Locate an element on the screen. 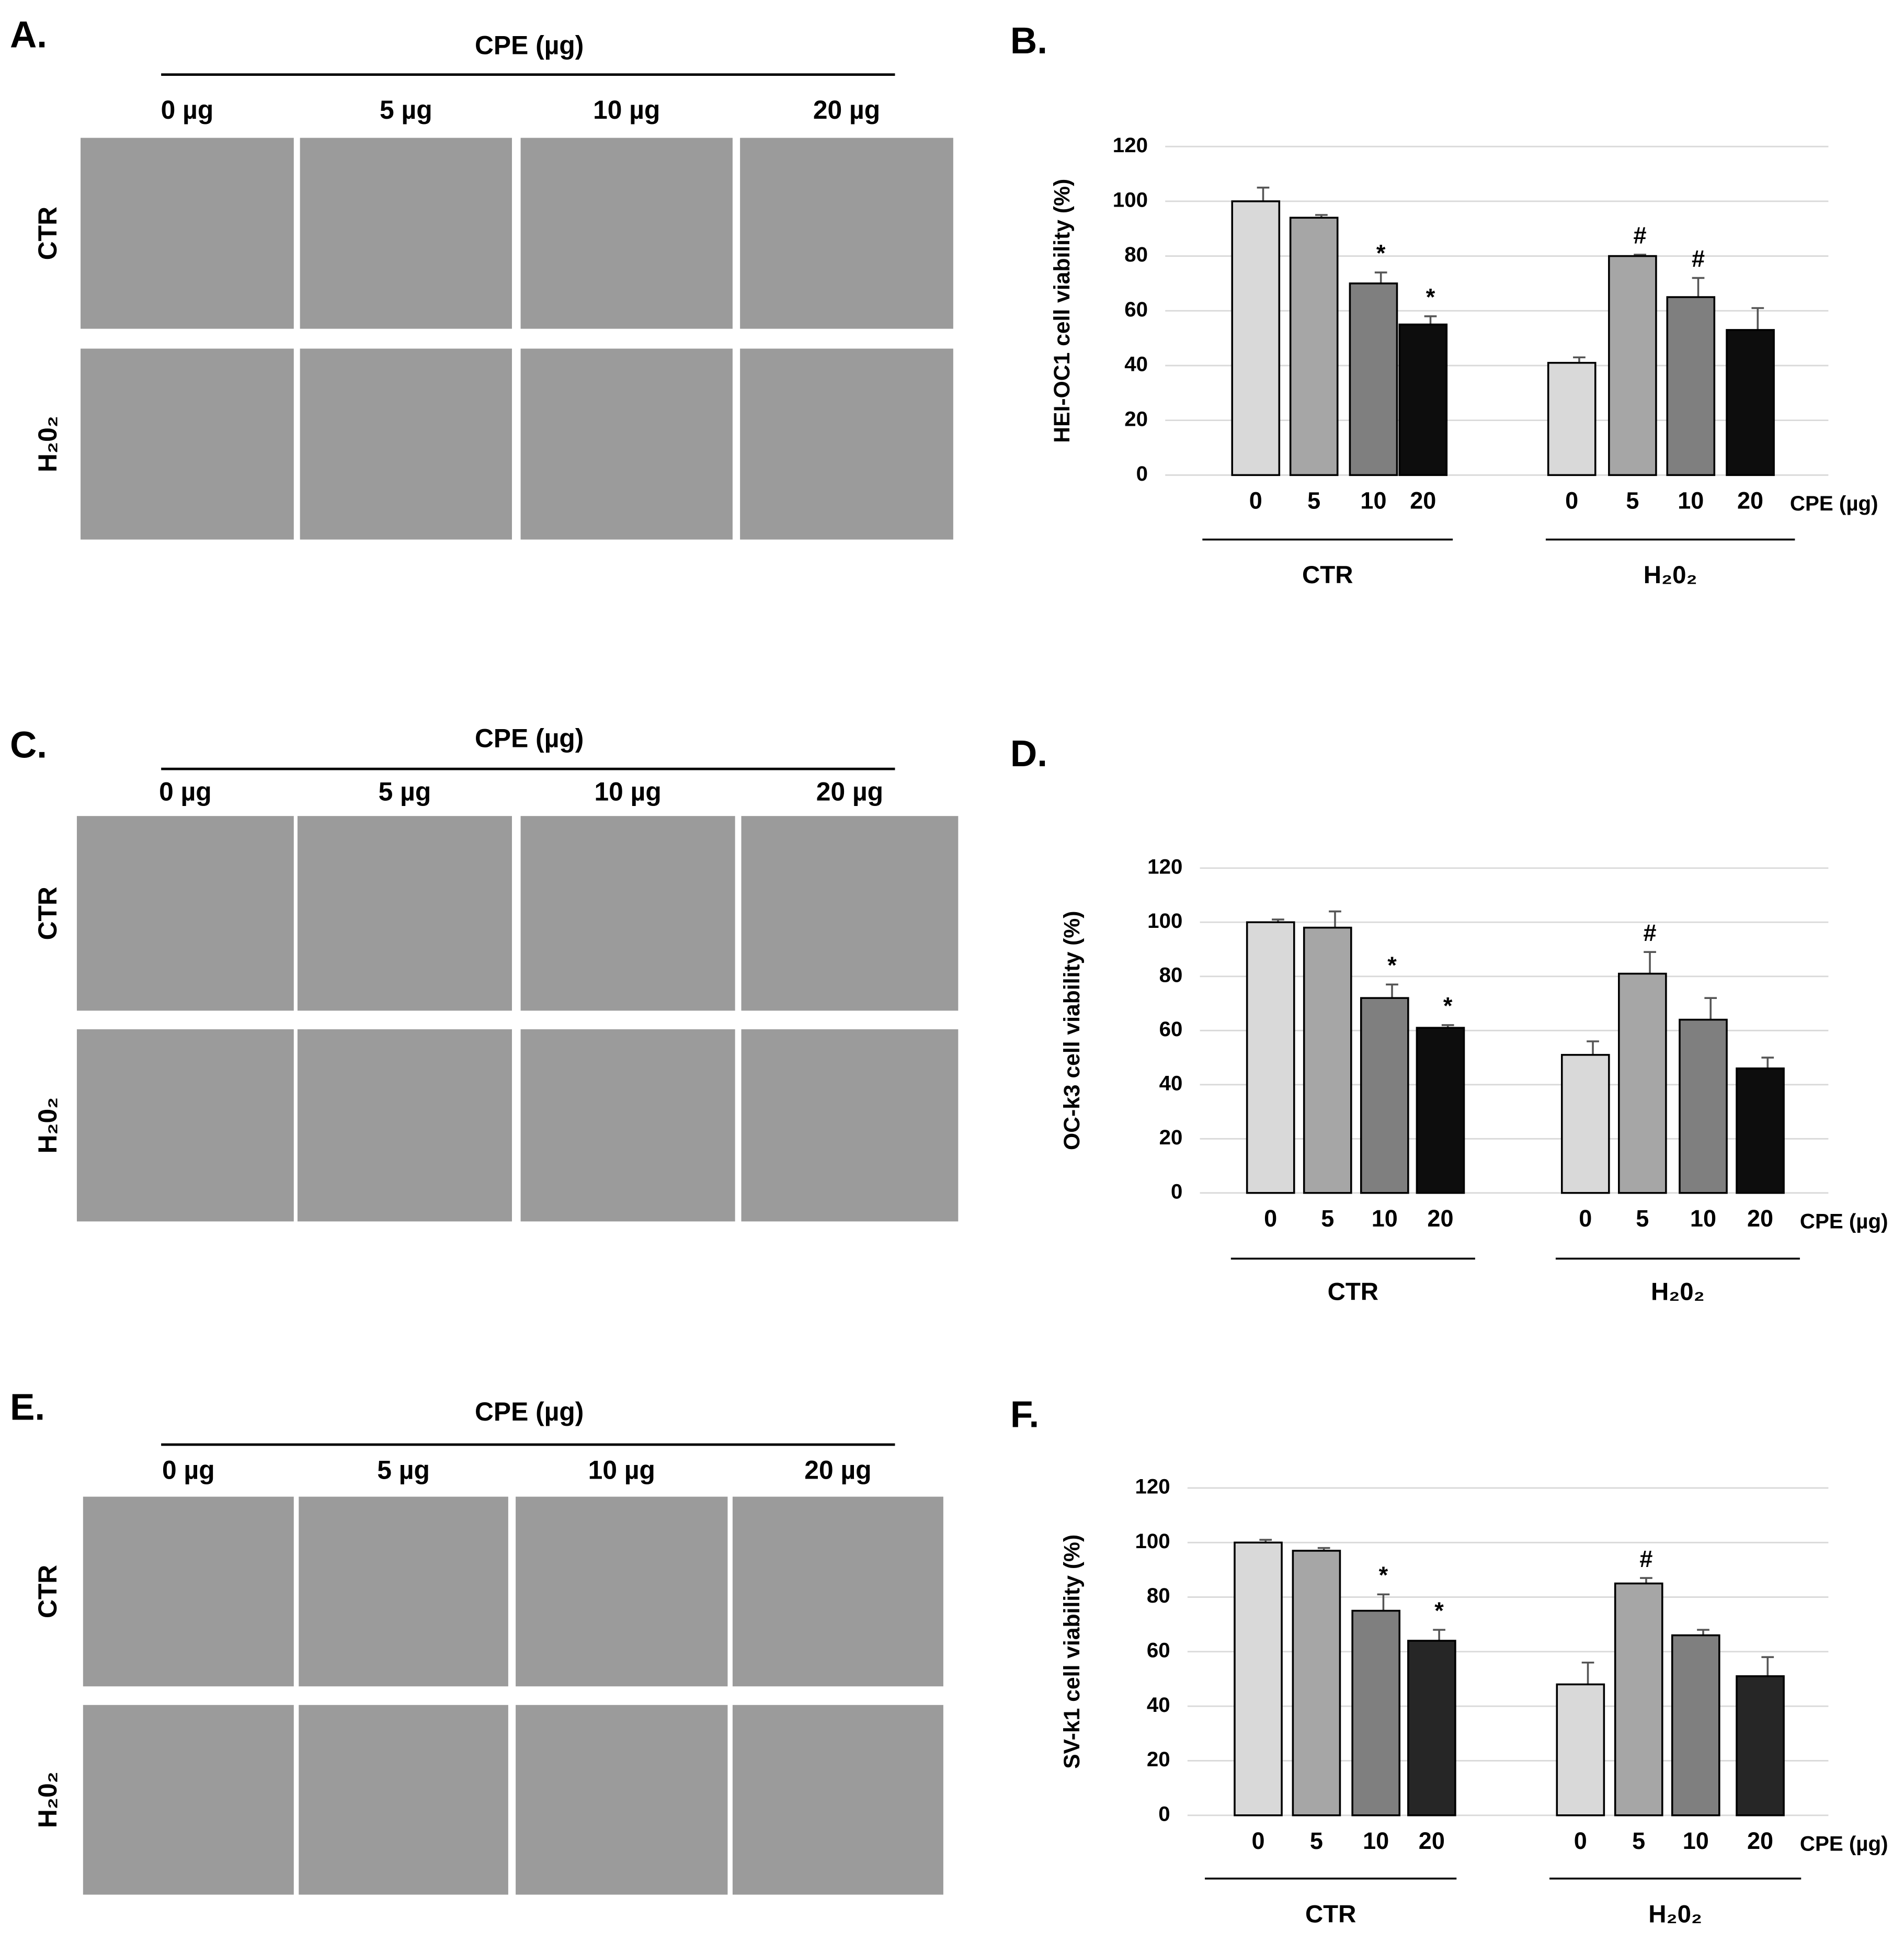 The width and height of the screenshot is (1904, 1942). y-tick-label: 20 is located at coordinates (1136, 418).